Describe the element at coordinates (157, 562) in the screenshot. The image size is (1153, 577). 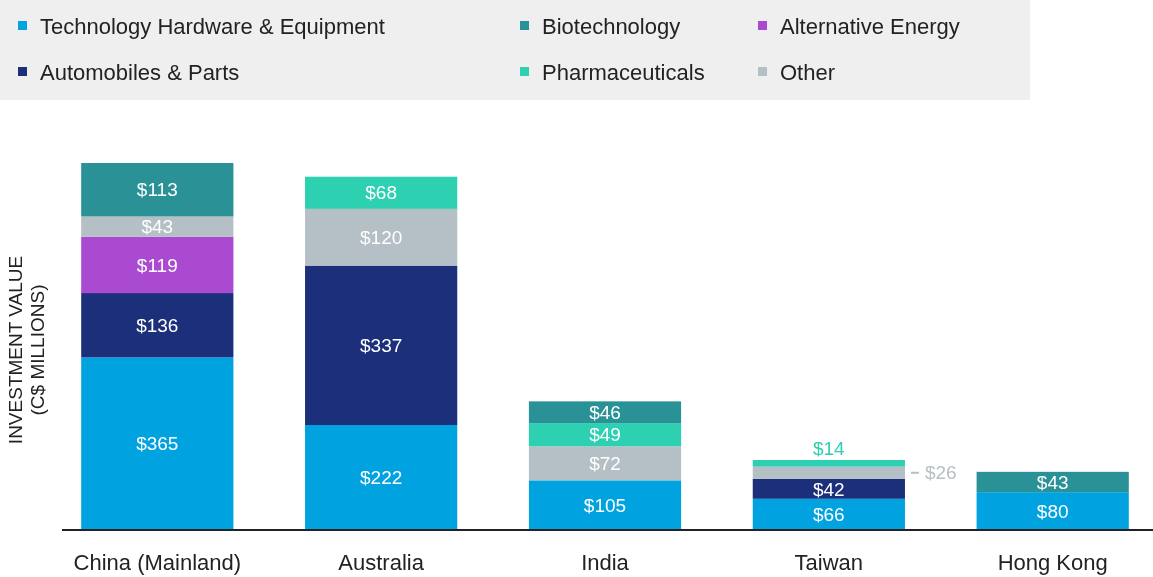
I see `x-tick-label: China (Mainland)` at that location.